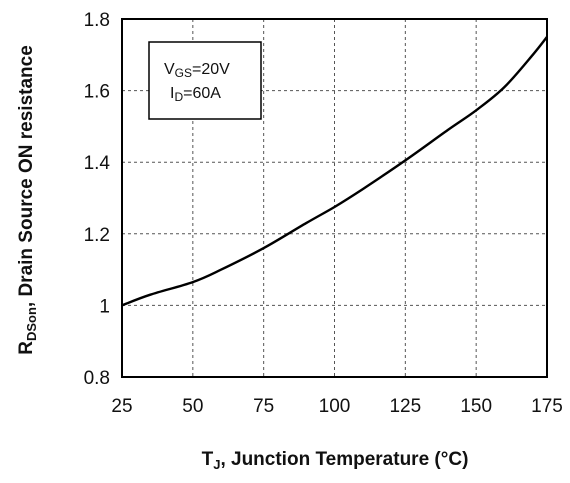 Image resolution: width=570 pixels, height=483 pixels. Describe the element at coordinates (97, 378) in the screenshot. I see `y-tick-label: 0.8` at that location.